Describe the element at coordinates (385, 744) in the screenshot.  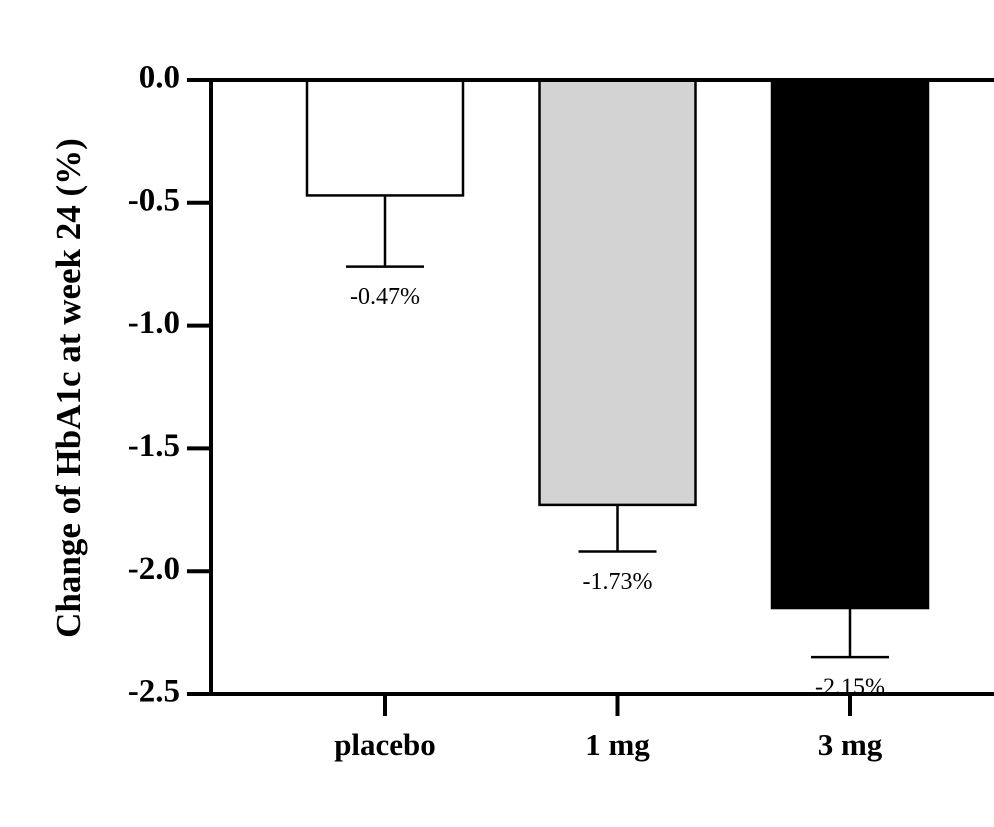
I see `x-tick-label: placebo` at that location.